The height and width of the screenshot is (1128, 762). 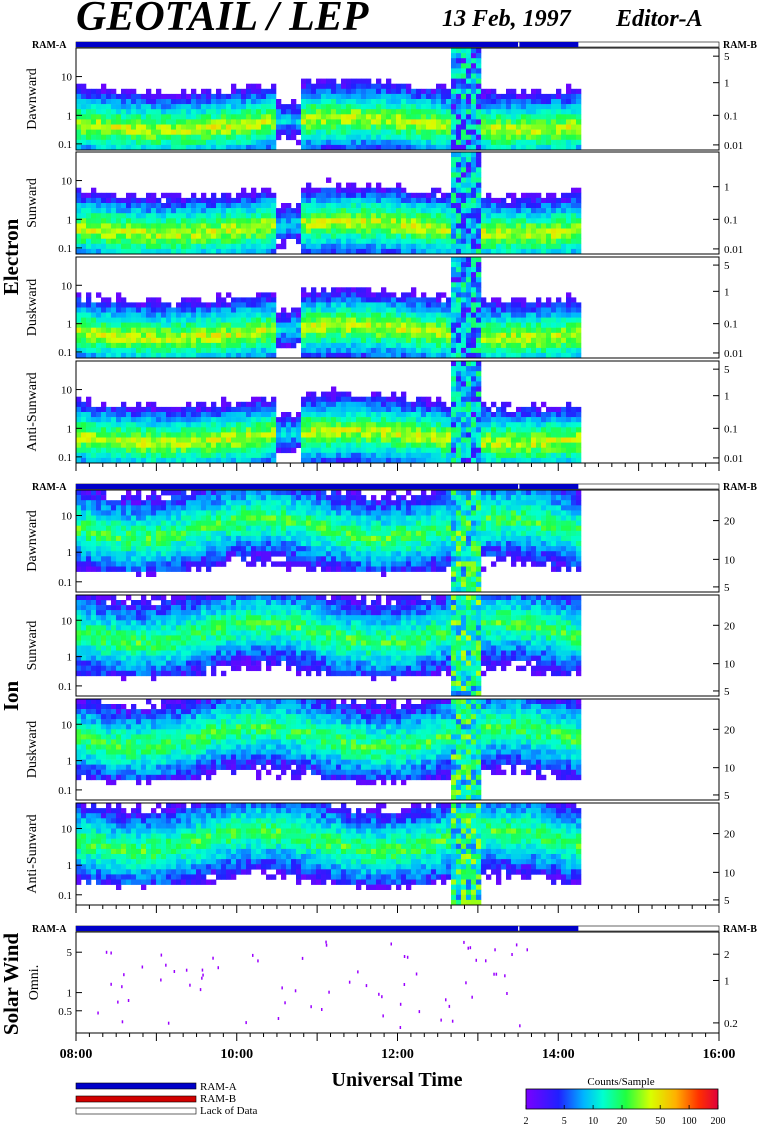 What do you see at coordinates (34, 982) in the screenshot?
I see `panel-ylabel: Omni.` at bounding box center [34, 982].